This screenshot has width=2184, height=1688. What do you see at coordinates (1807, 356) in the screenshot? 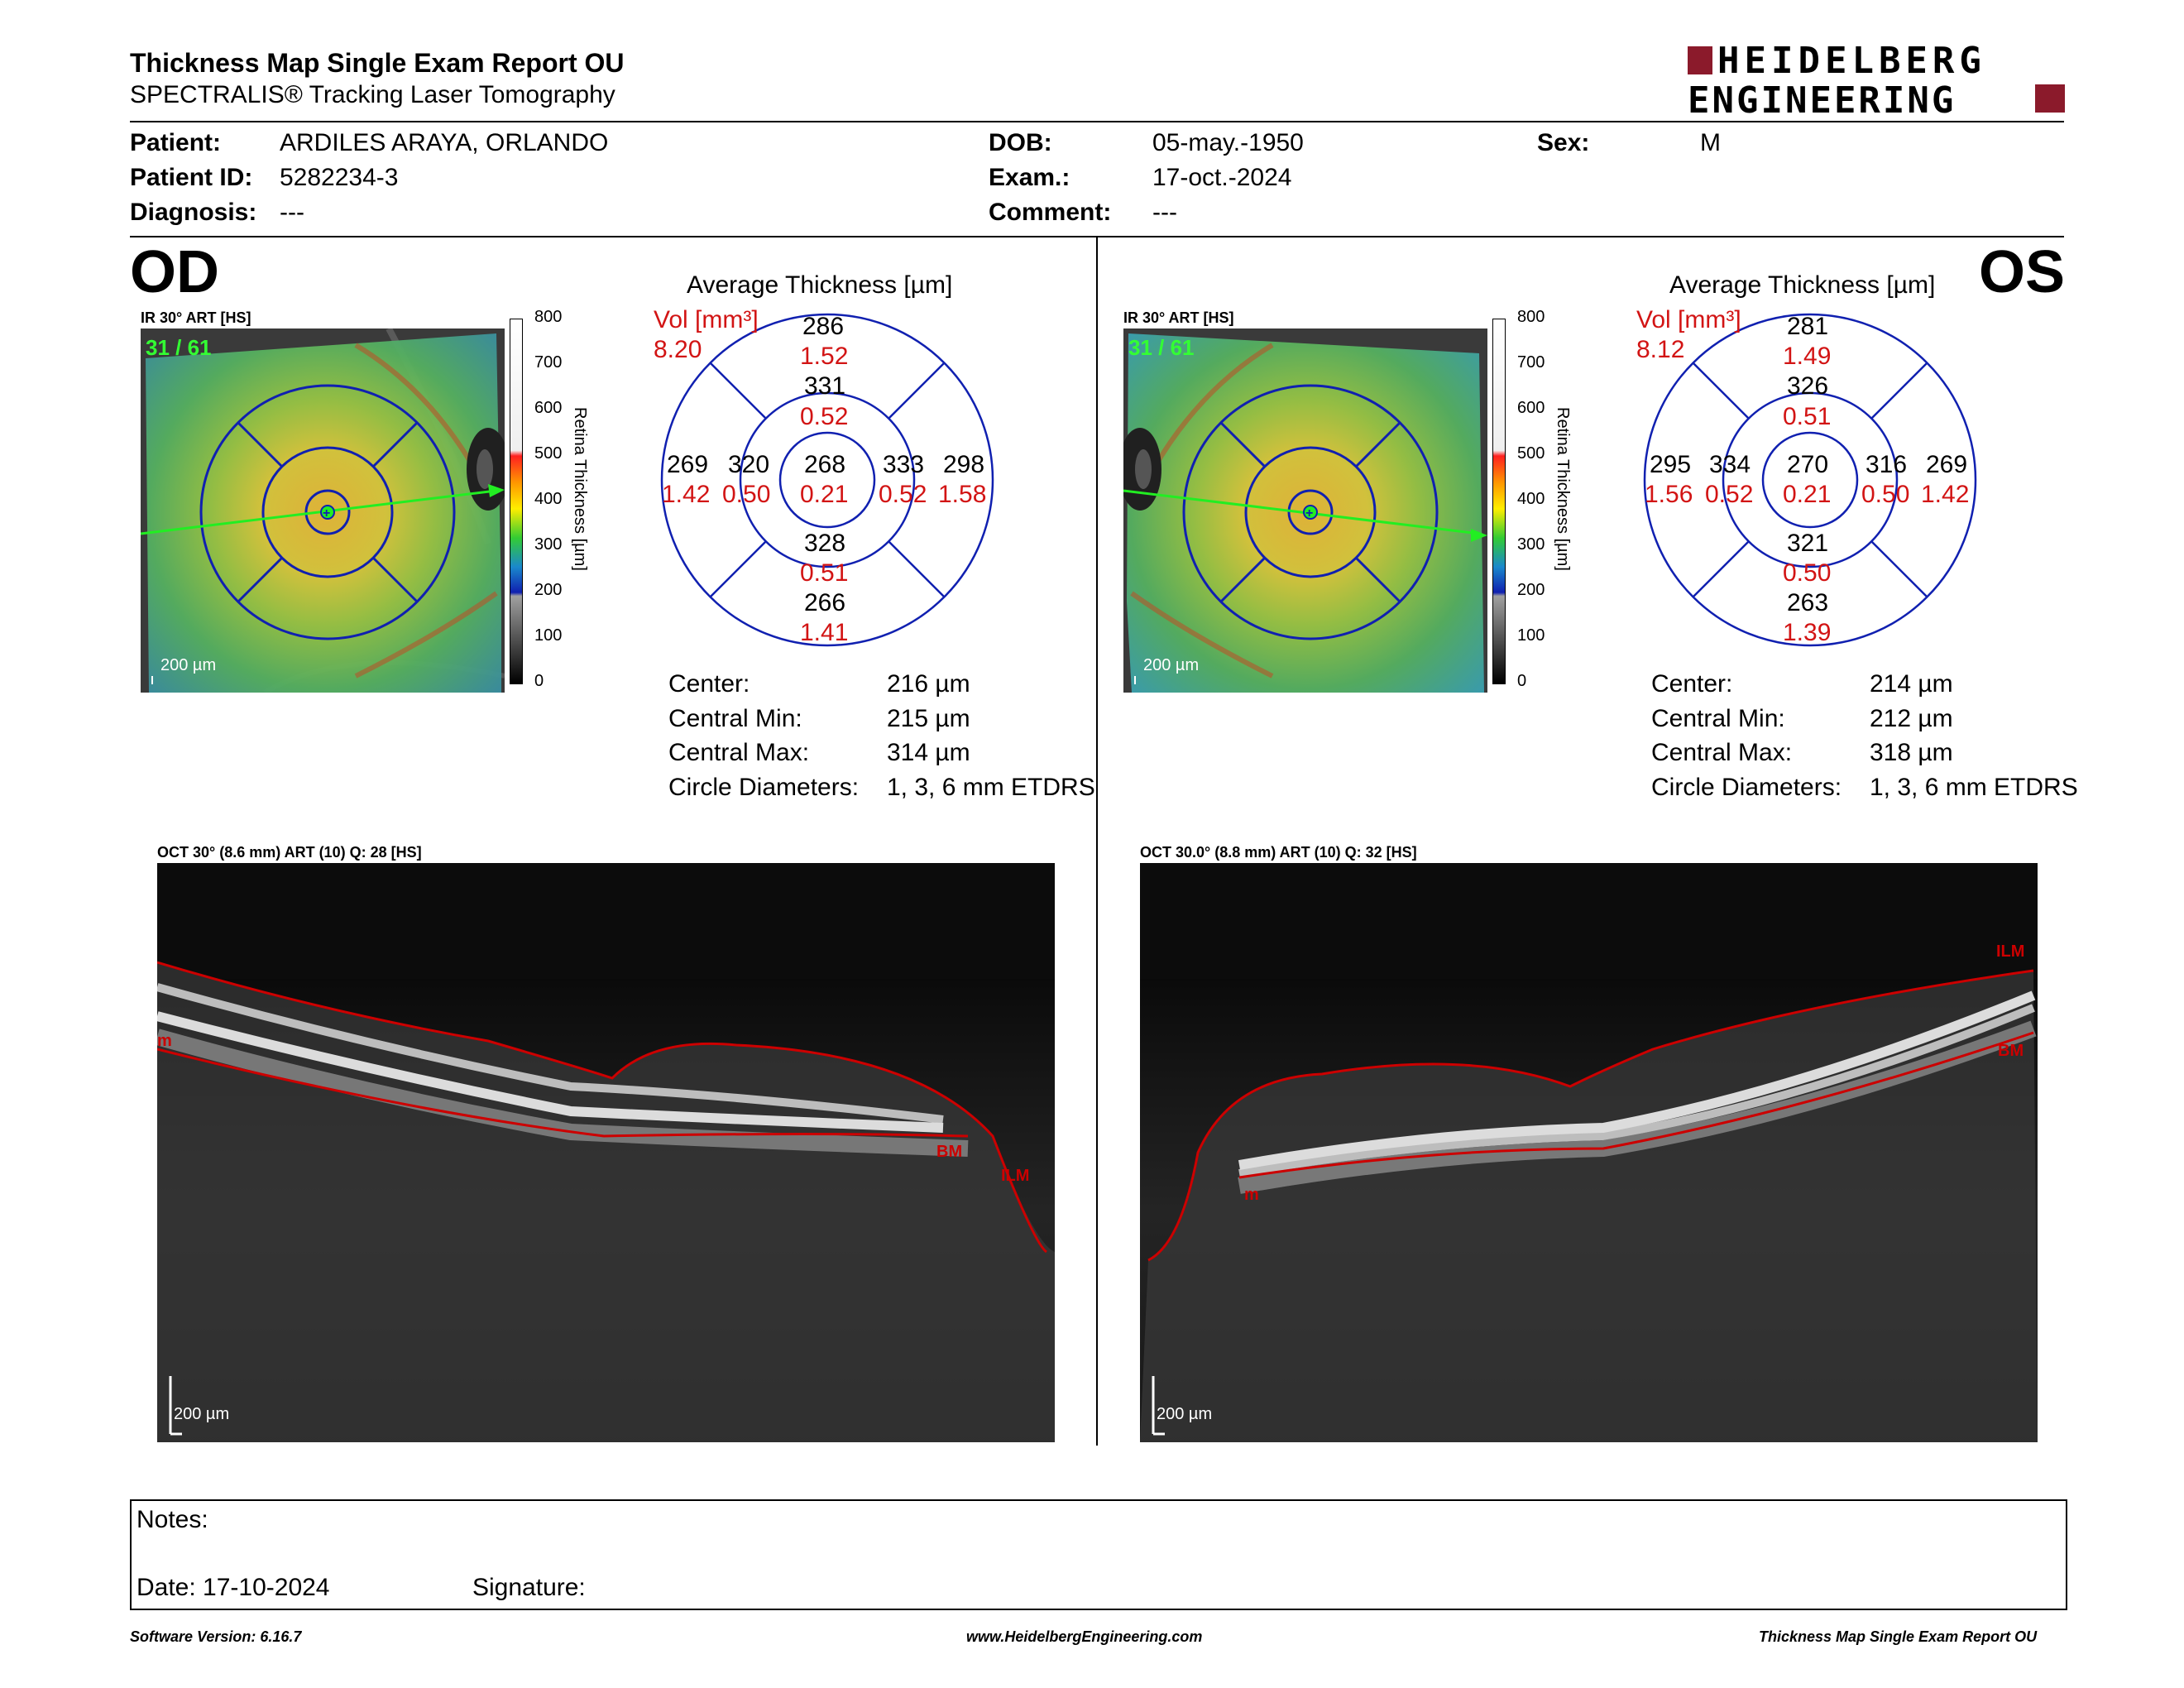
I see `os-sup-outer-vol: 1.49` at bounding box center [1807, 356].